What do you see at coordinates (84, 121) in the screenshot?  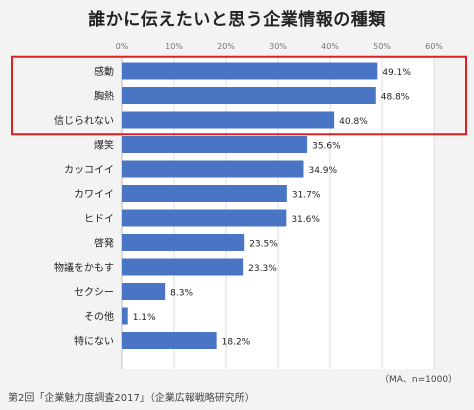 I see `category-label: 信じられない` at bounding box center [84, 121].